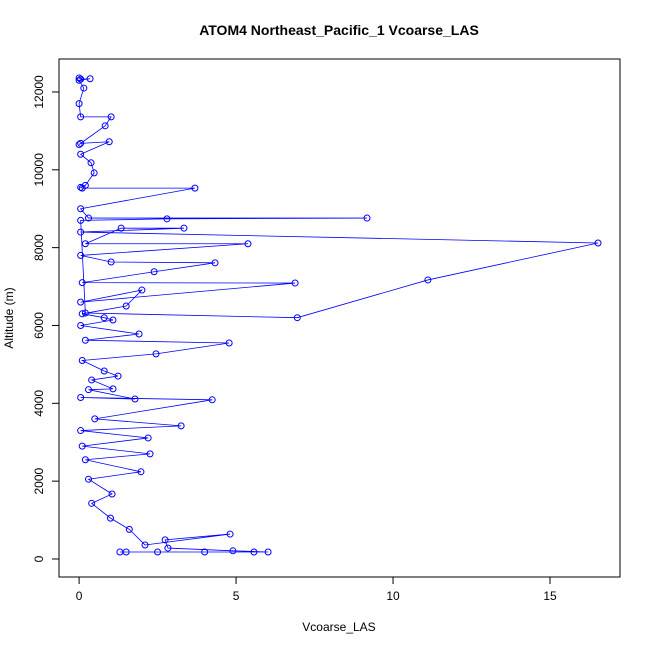 This screenshot has height=655, width=650. I want to click on x-tick-label: 5, so click(236, 596).